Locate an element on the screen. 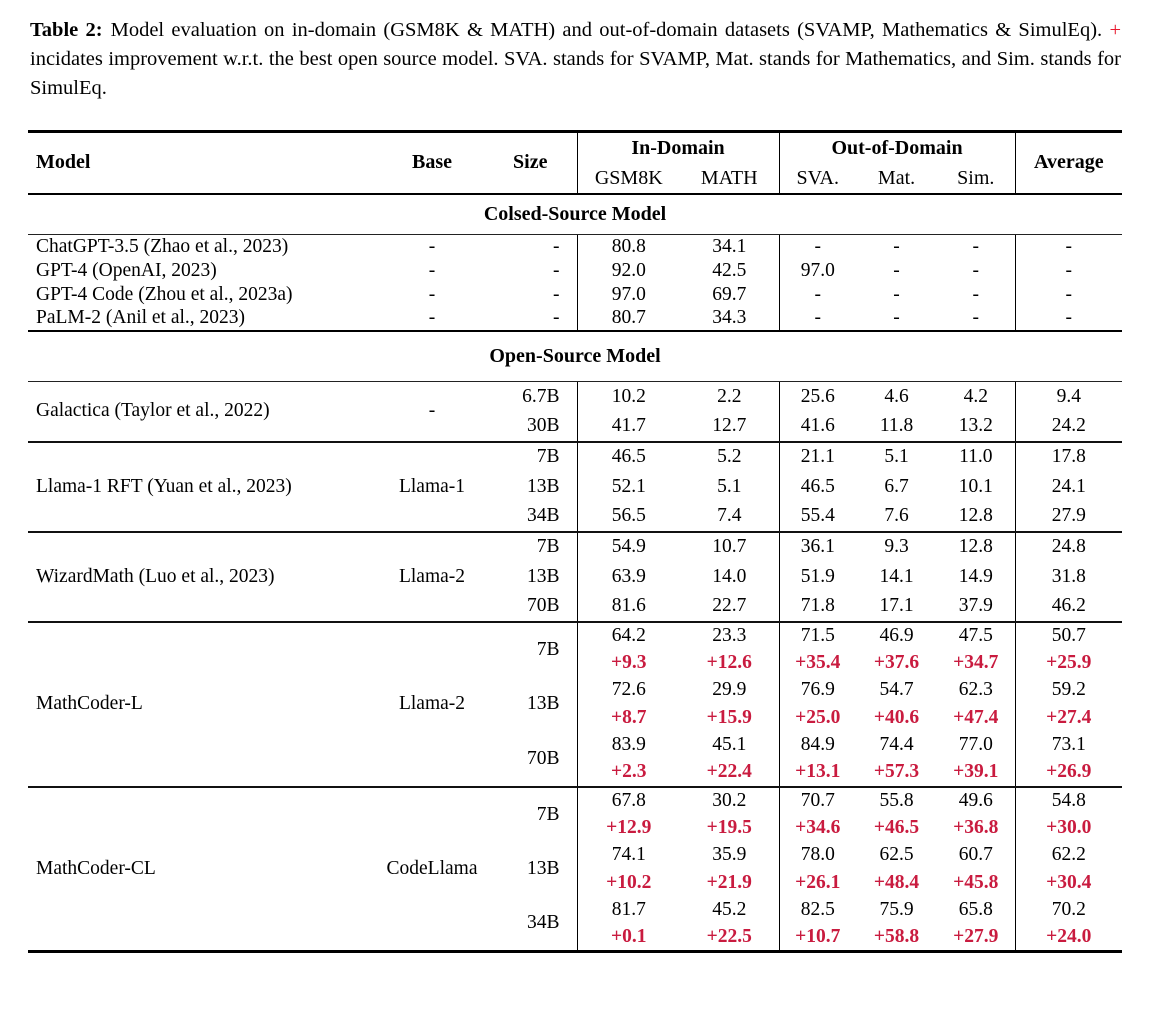 The height and width of the screenshot is (1020, 1149). score-cell-sim: 62.3 is located at coordinates (975, 690).